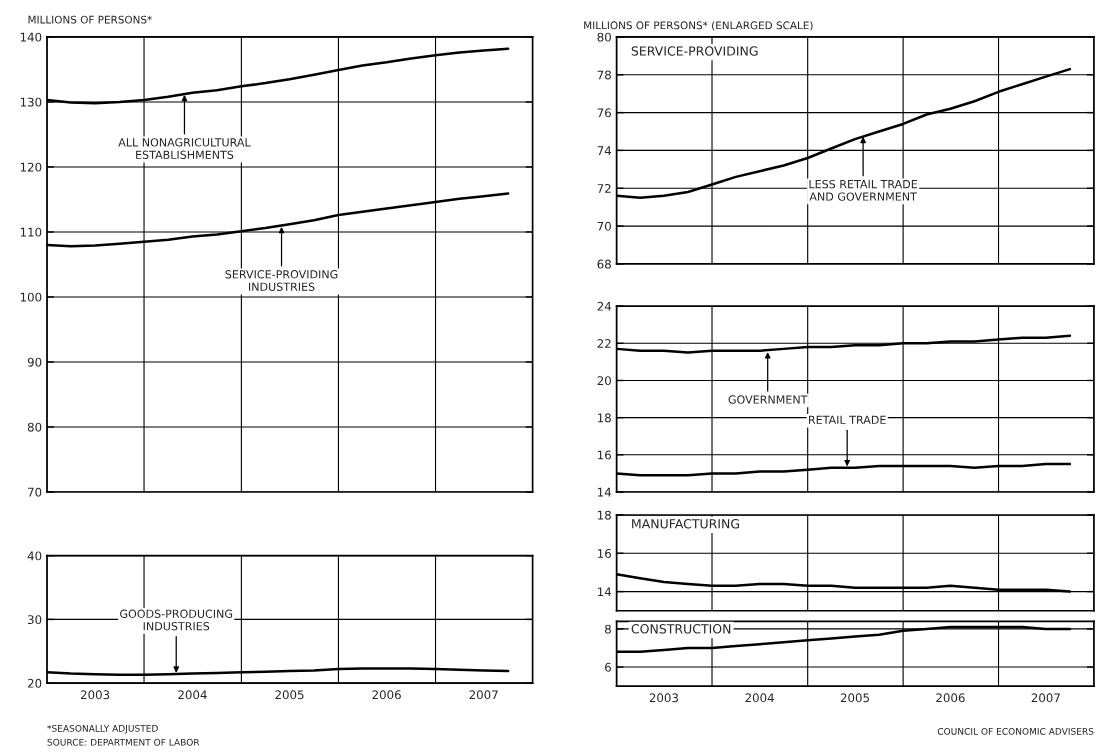 Image resolution: width=1105 pixels, height=754 pixels. I want to click on annotation: LESS RETAIL TRADE AND GOVERNMENT, so click(863, 190).